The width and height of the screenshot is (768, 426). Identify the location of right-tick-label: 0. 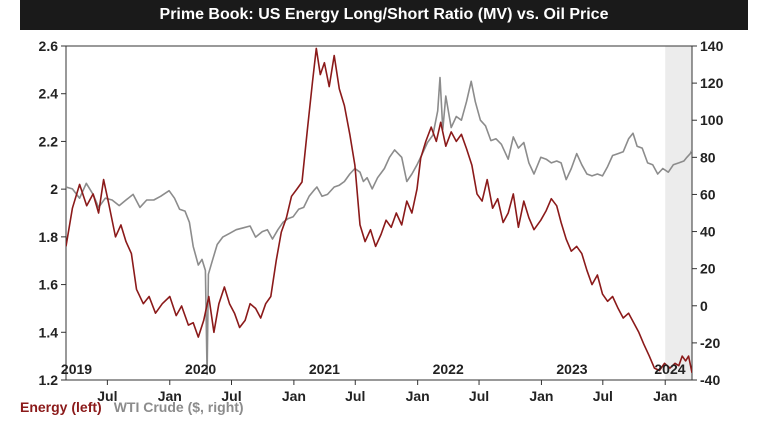
(704, 306).